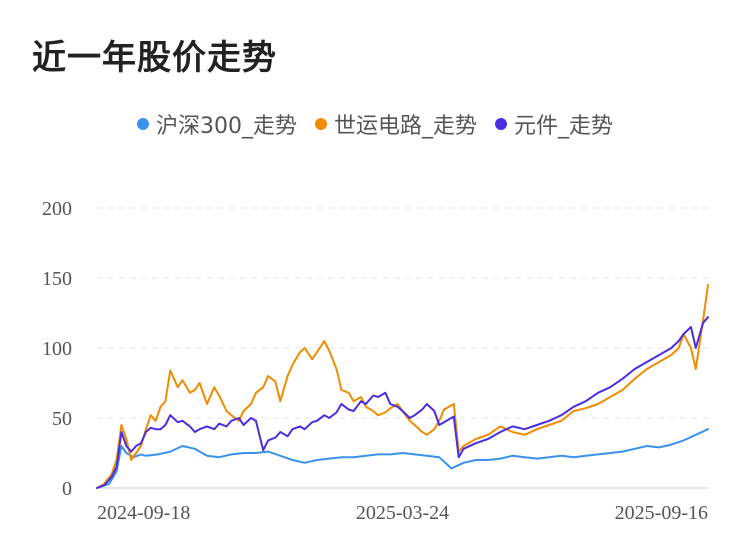 The width and height of the screenshot is (750, 558). What do you see at coordinates (143, 513) in the screenshot?
I see `x-tick-label: 2024-09-18` at bounding box center [143, 513].